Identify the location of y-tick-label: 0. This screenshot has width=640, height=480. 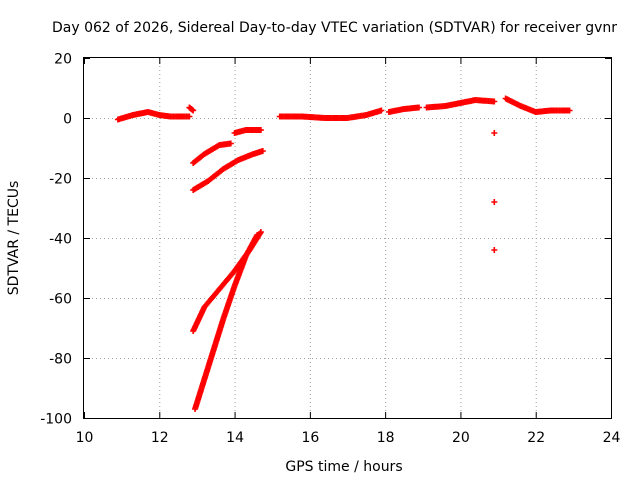
(67, 120).